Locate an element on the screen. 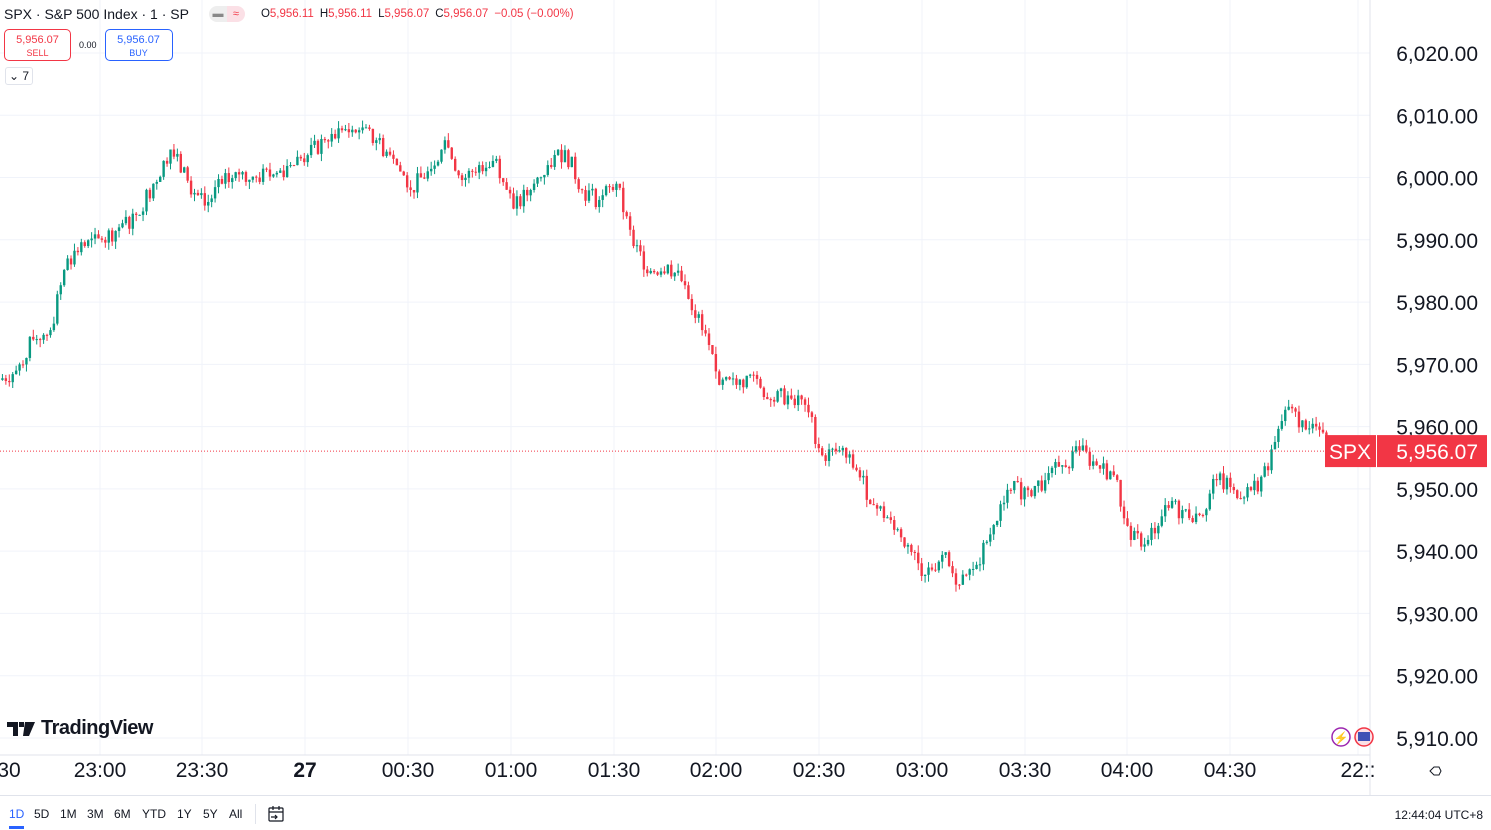 This screenshot has height=830, width=1491. price-tick-label: 5,980.00 is located at coordinates (1437, 303).